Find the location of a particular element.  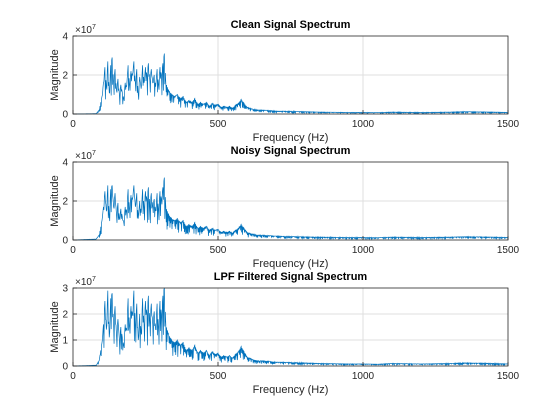

y-tick-label: 1 is located at coordinates (65, 341).